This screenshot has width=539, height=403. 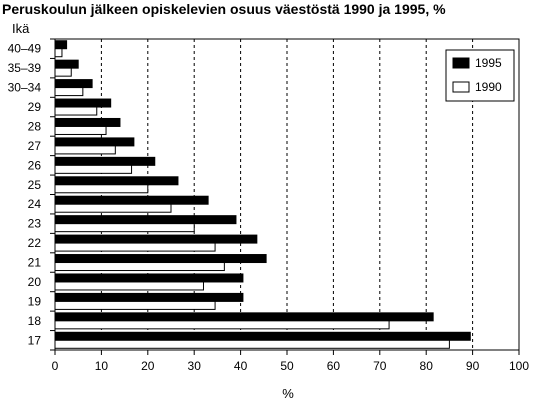 What do you see at coordinates (488, 63) in the screenshot?
I see `legend-label-1995: 1995` at bounding box center [488, 63].